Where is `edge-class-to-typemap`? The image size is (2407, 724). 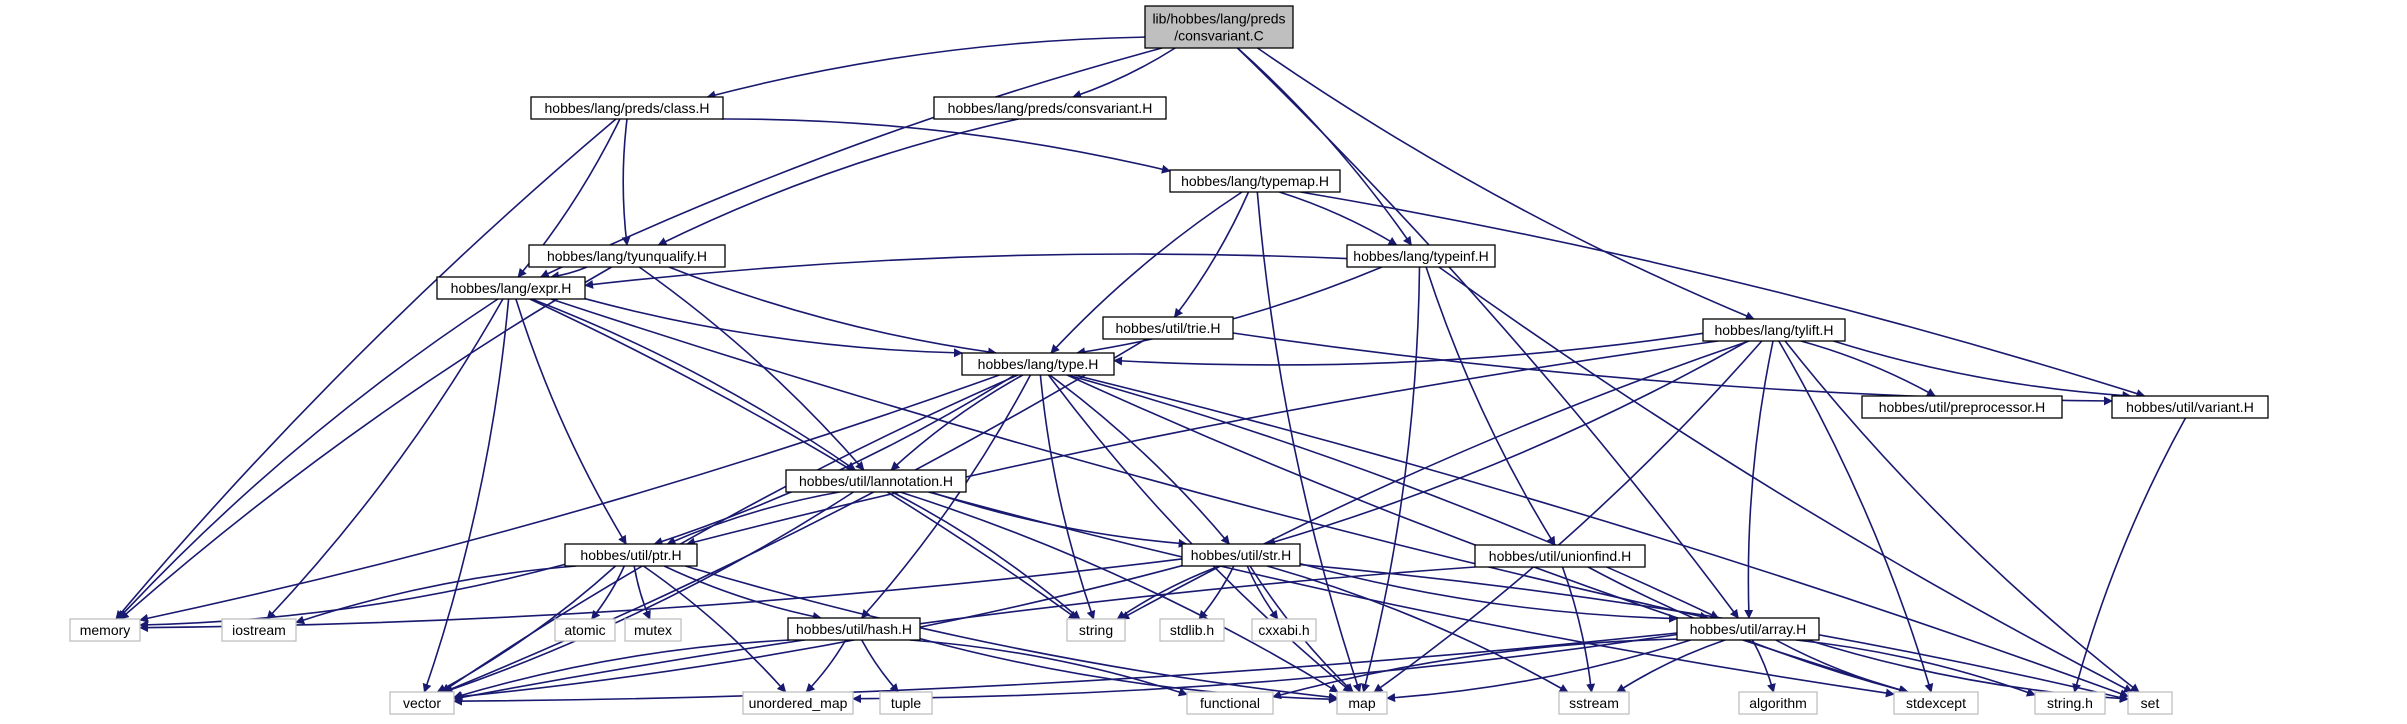
edge-class-to-typemap is located at coordinates (946, 146).